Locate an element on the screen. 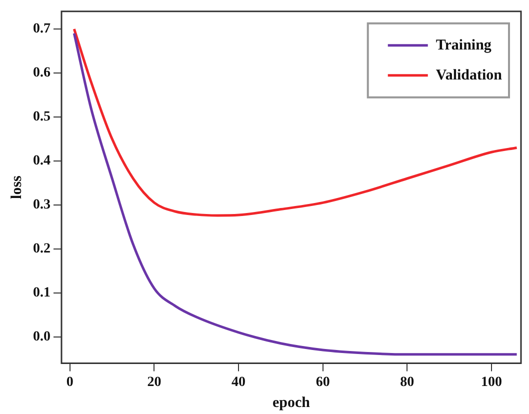  x-tick-label: 20 is located at coordinates (154, 382).